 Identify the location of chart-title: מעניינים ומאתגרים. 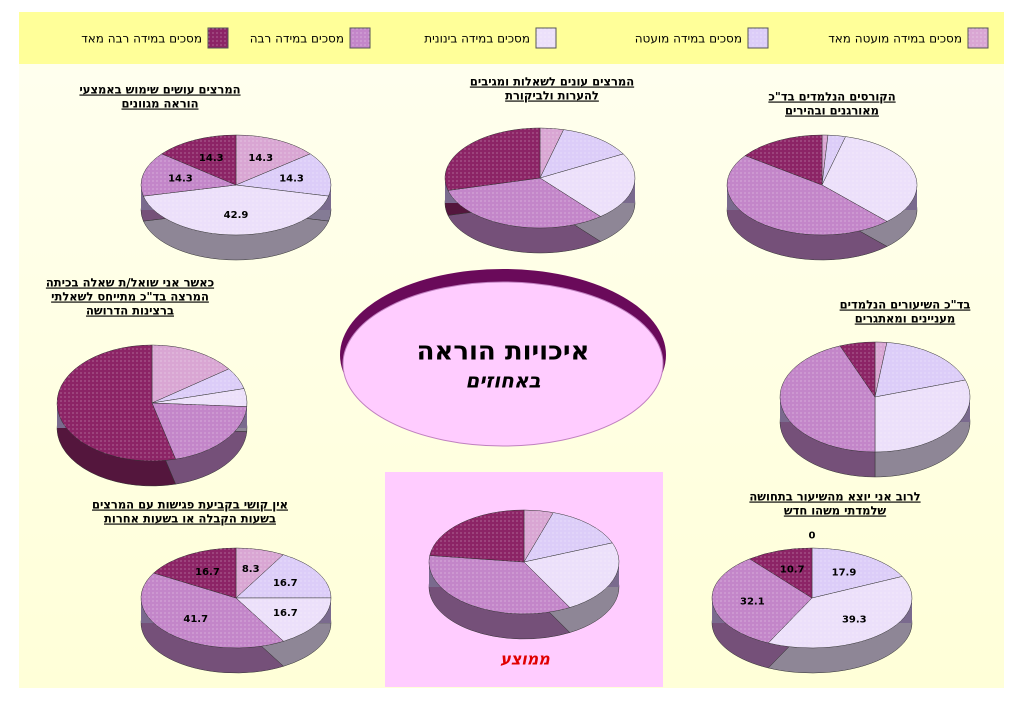
(905, 319).